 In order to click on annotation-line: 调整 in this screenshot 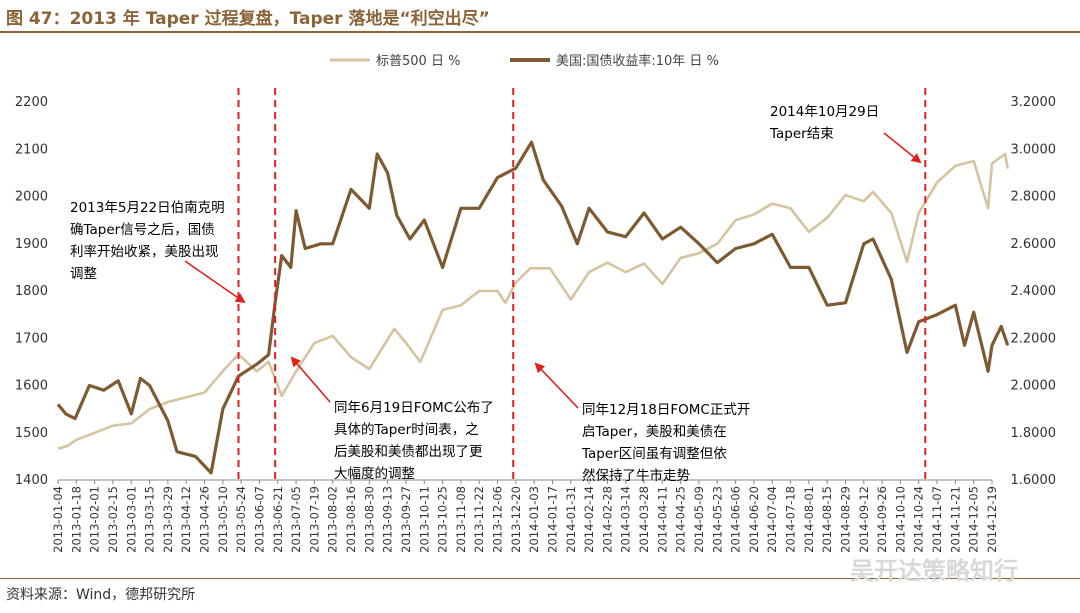, I will do `click(83, 274)`.